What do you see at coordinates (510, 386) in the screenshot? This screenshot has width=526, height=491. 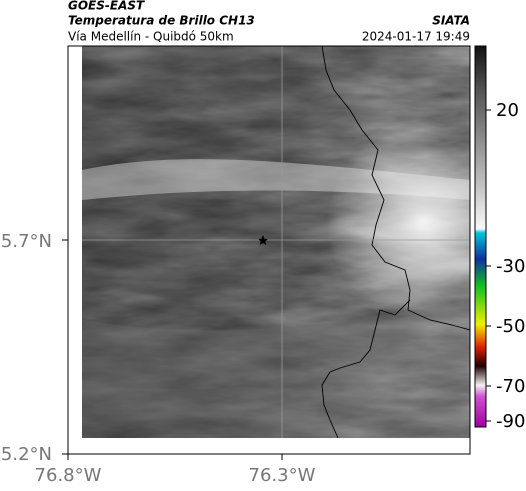 I see `colorbar-tick-label: -70` at bounding box center [510, 386].